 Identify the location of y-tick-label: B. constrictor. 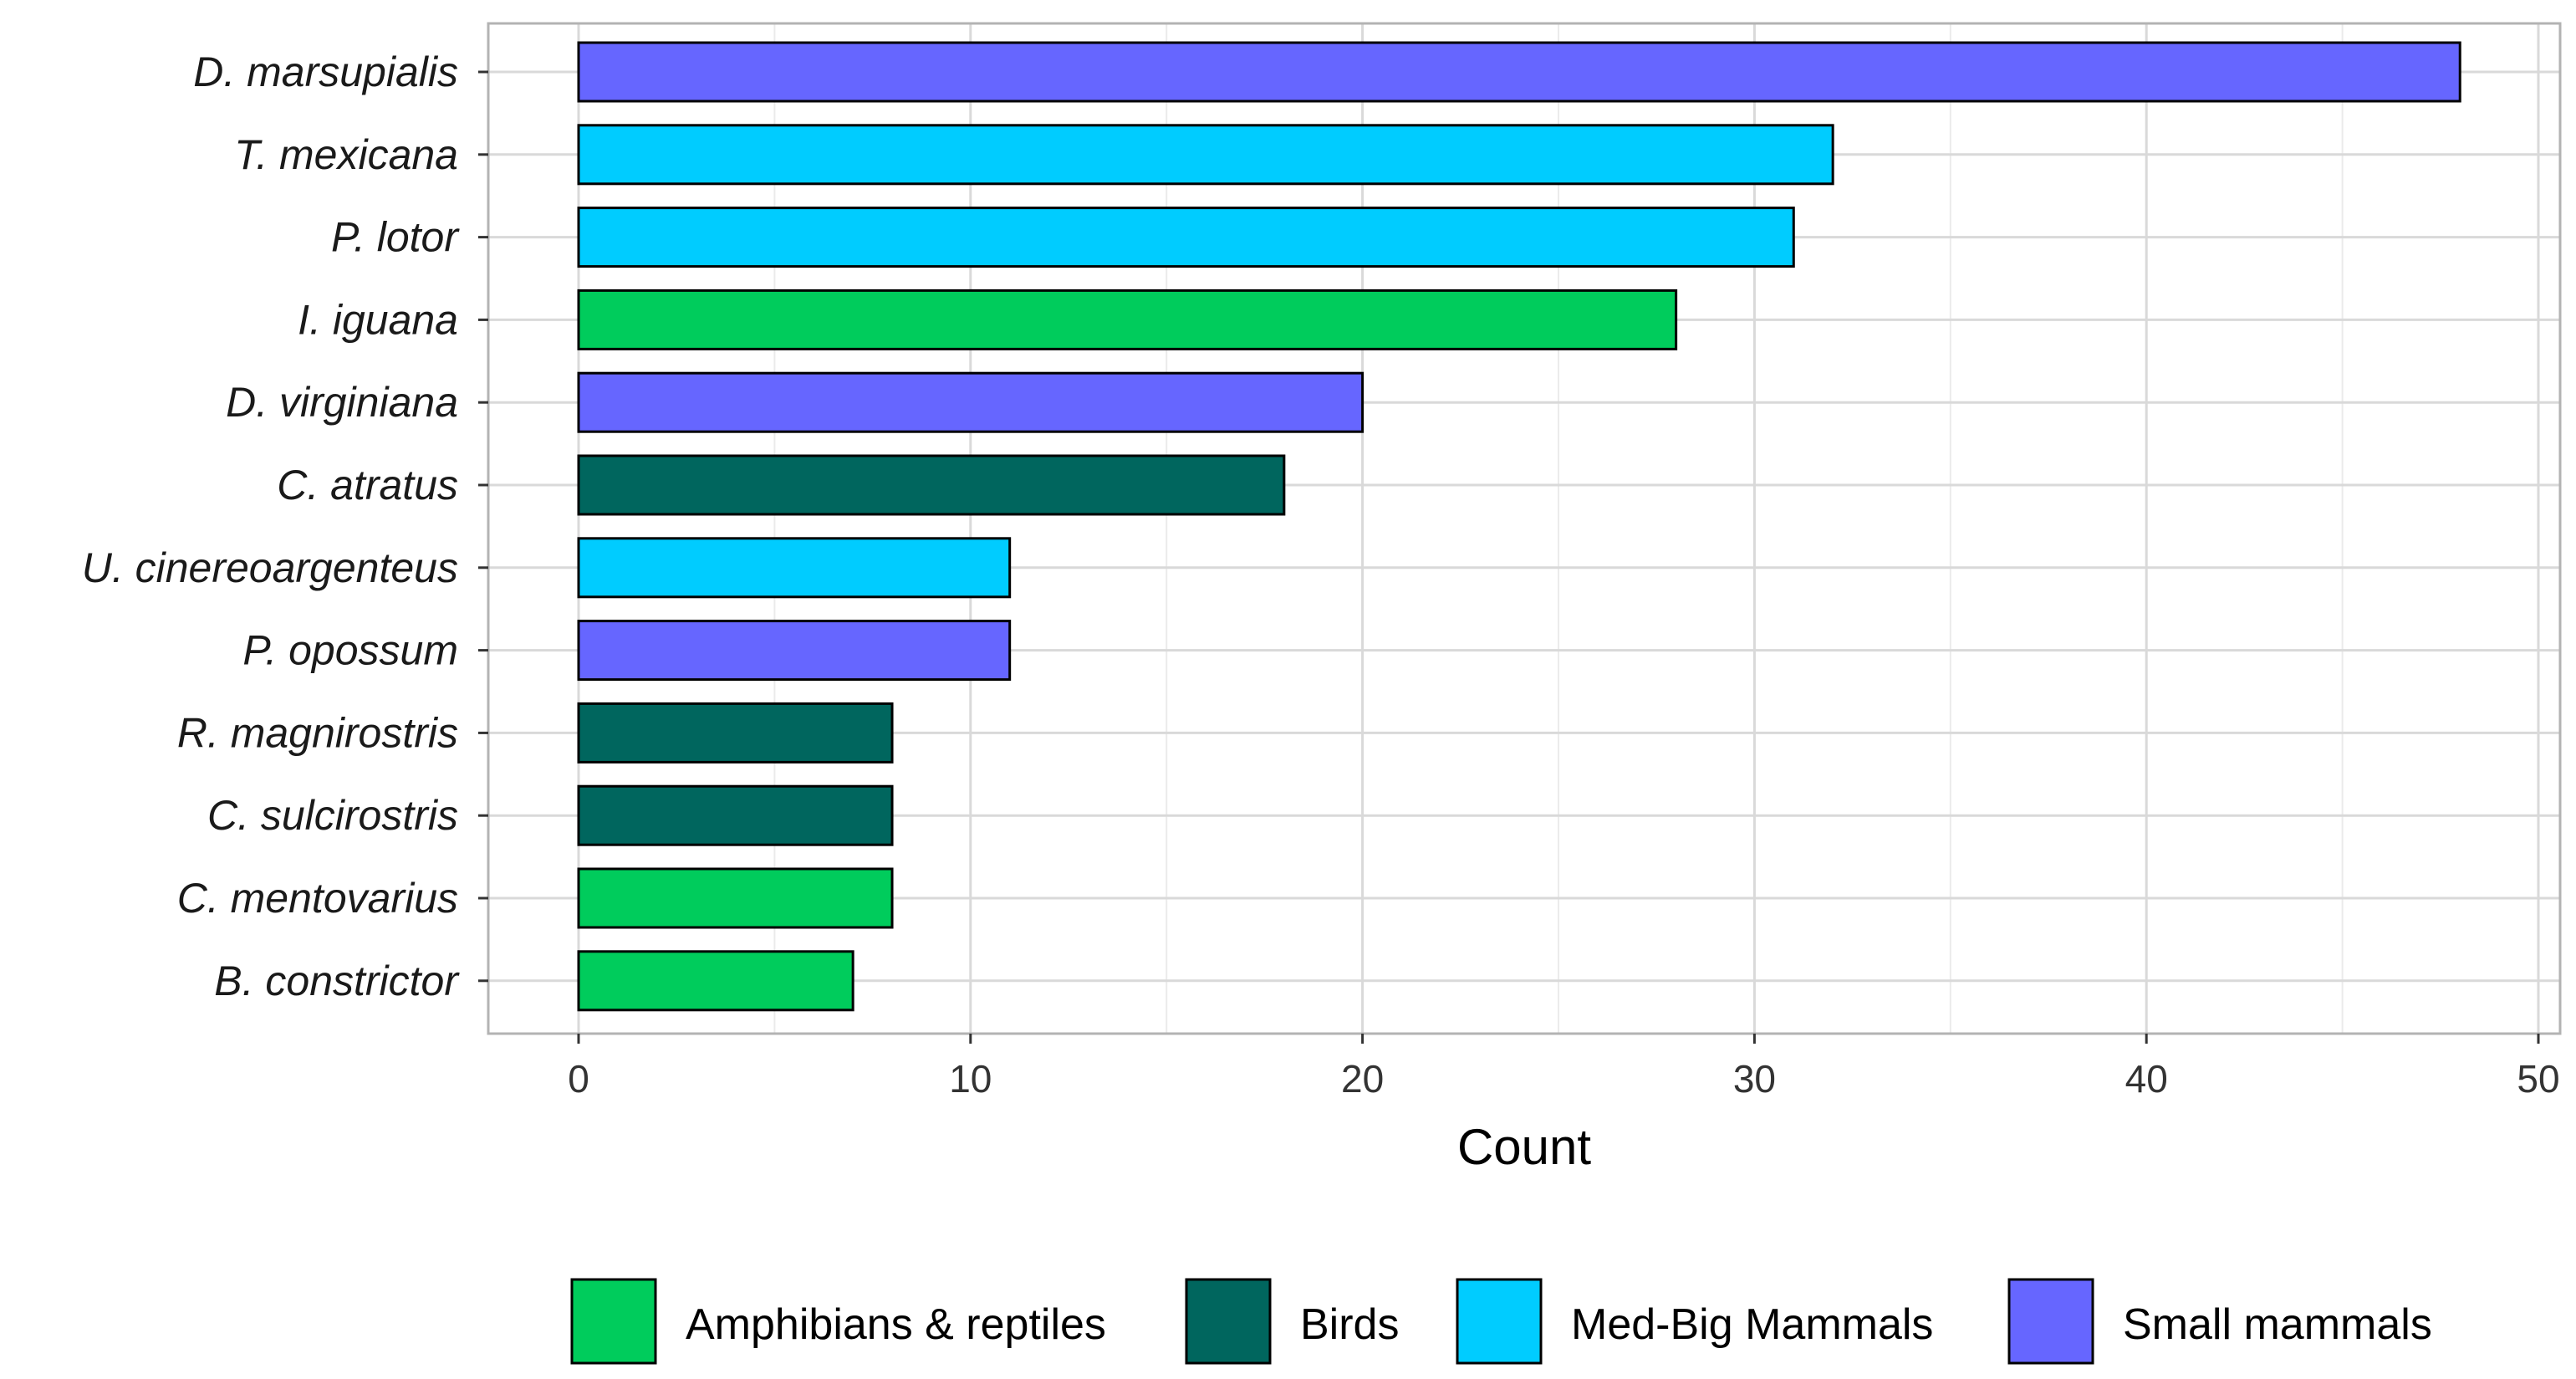
(337, 981).